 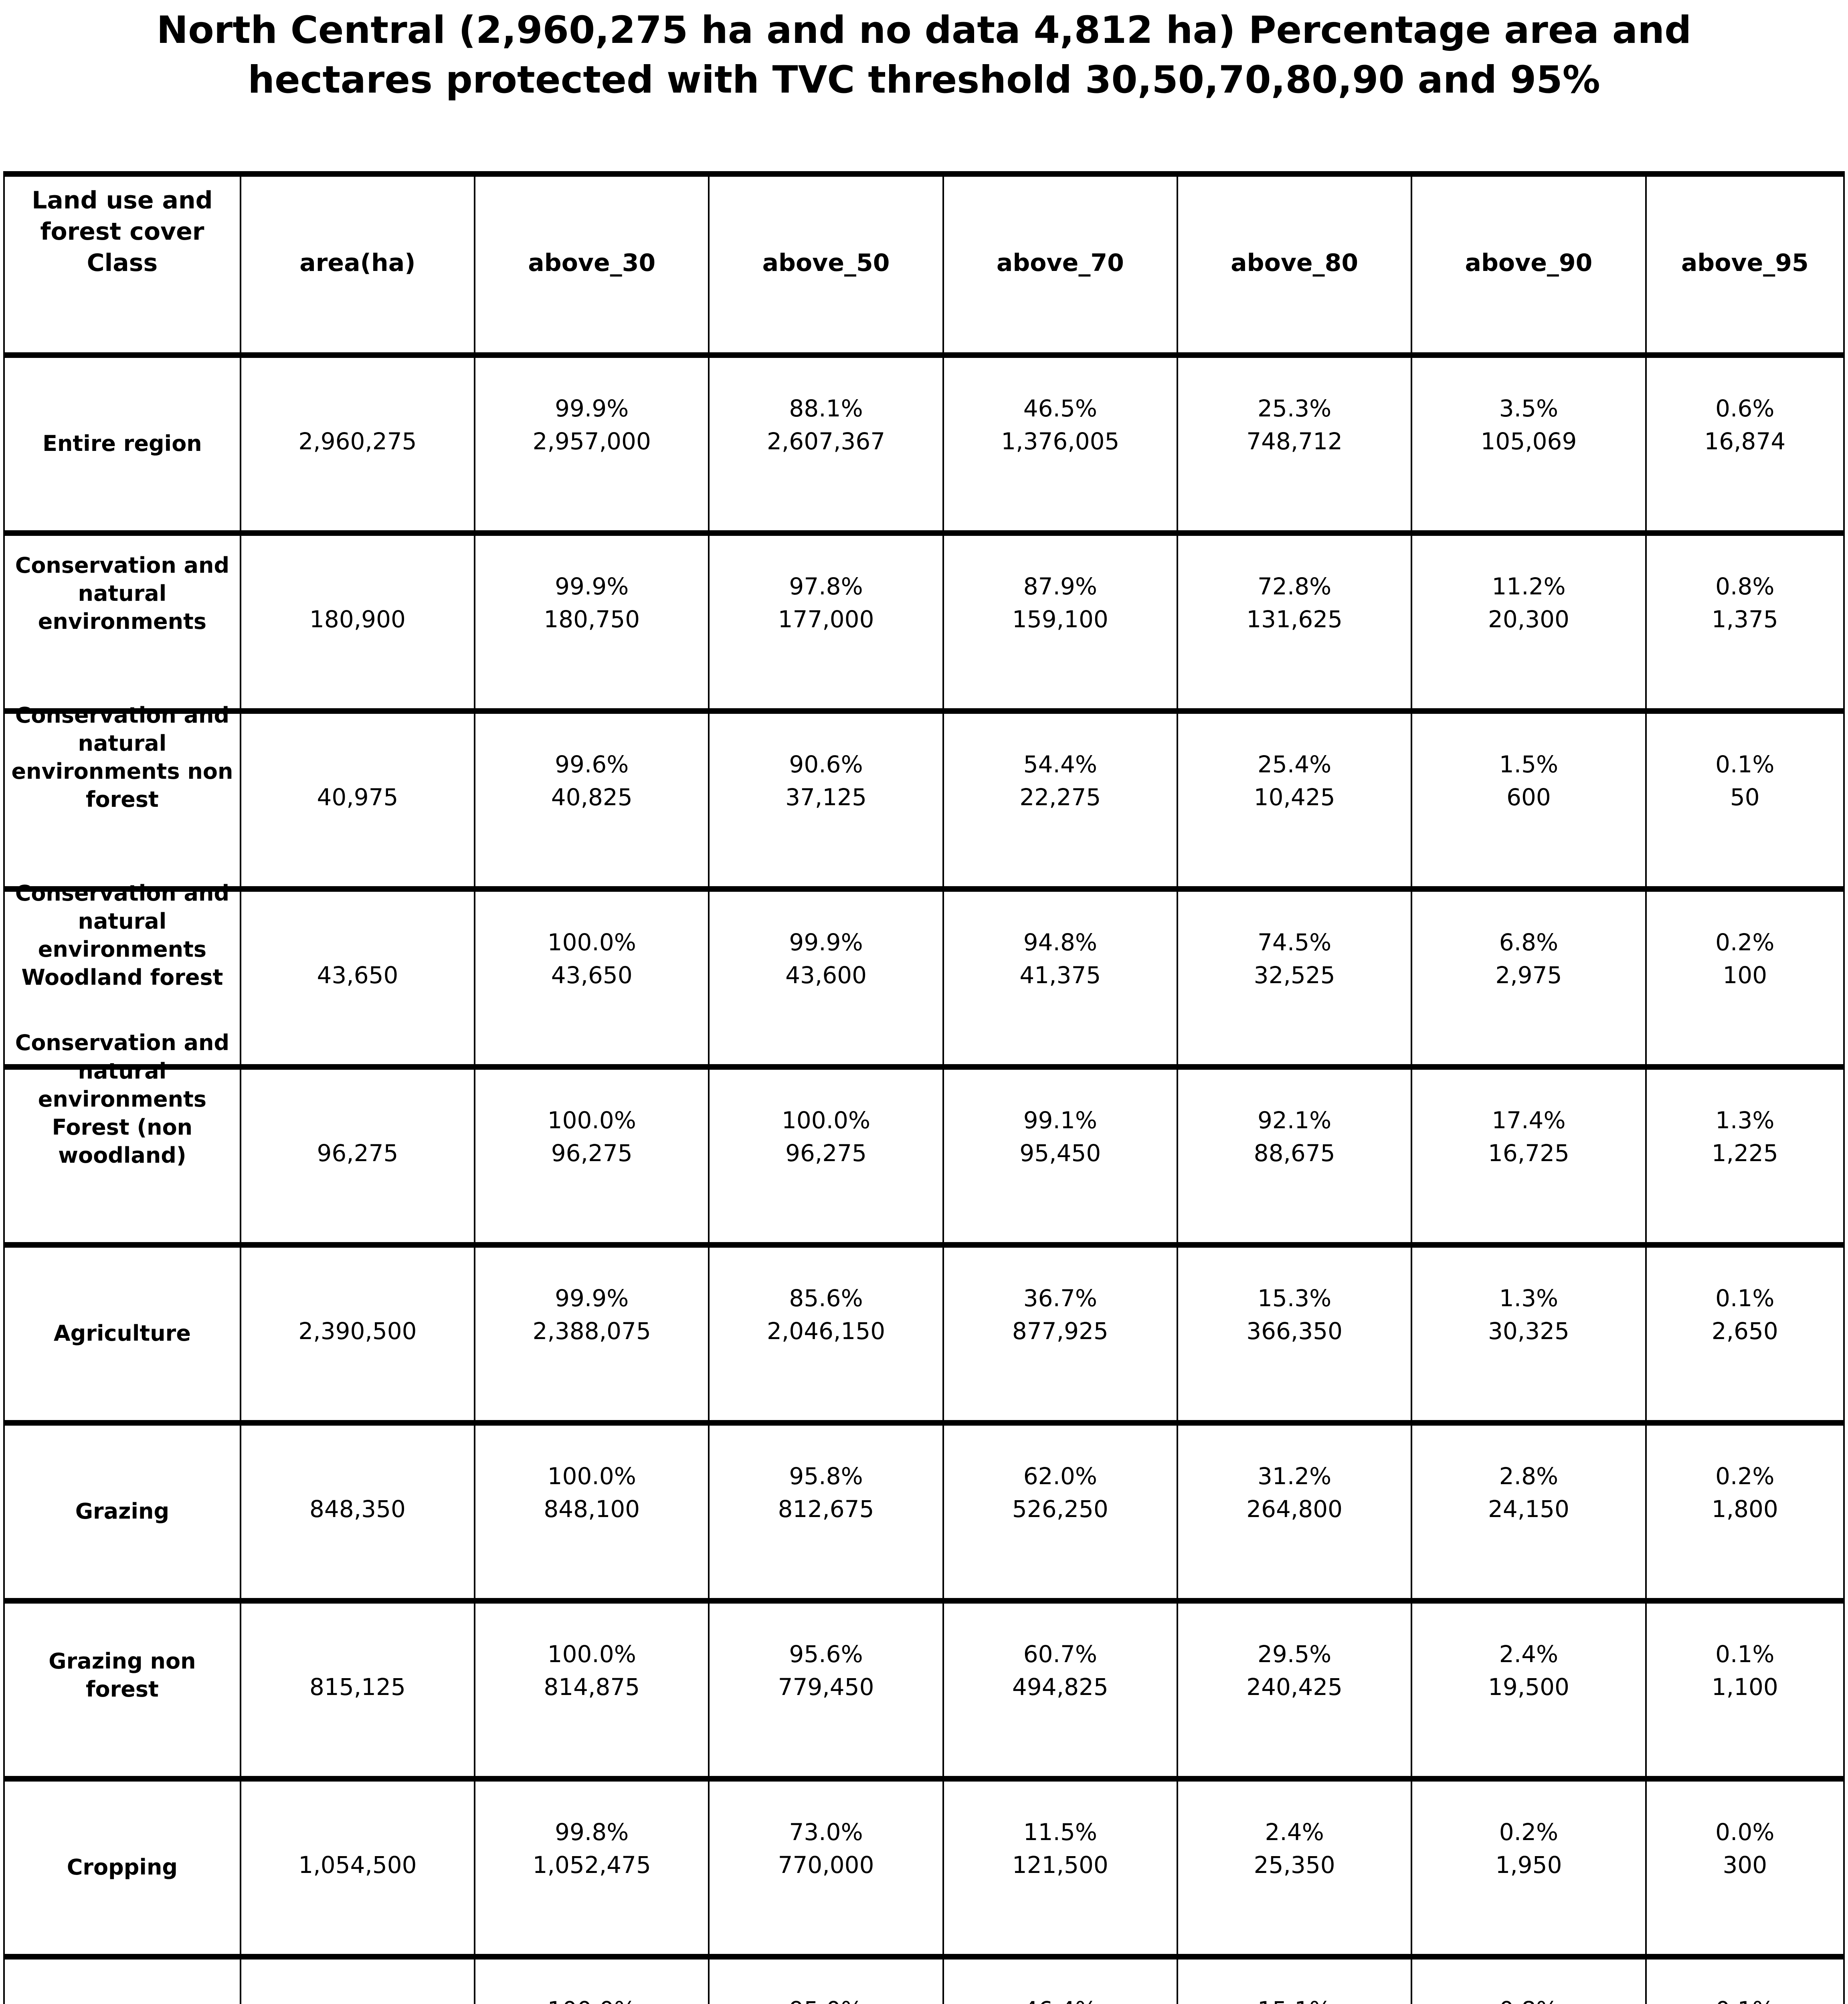 I want to click on data-cell: 73.0% 770,000, so click(x=825, y=1868).